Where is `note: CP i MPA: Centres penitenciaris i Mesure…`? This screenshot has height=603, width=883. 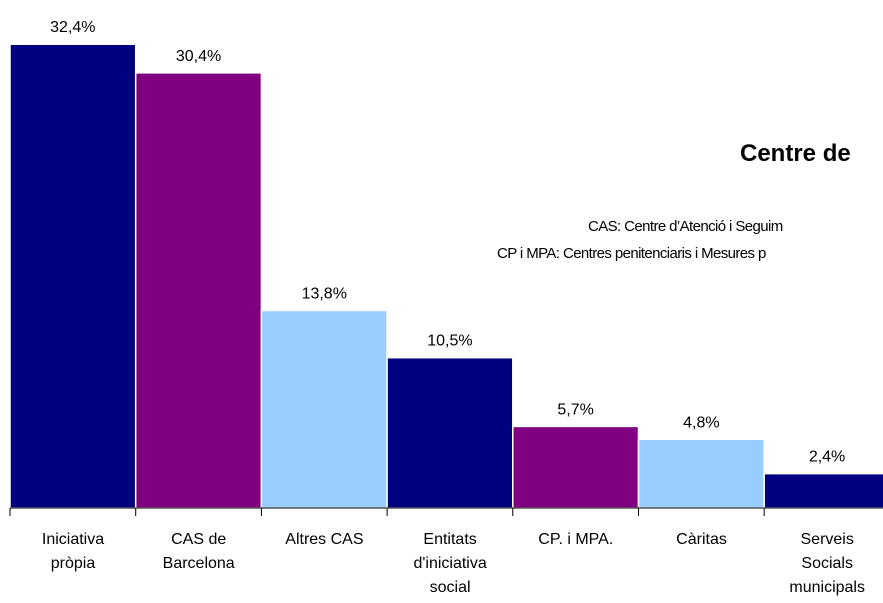
note: CP i MPA: Centres penitenciaris i Mesure… is located at coordinates (631, 253).